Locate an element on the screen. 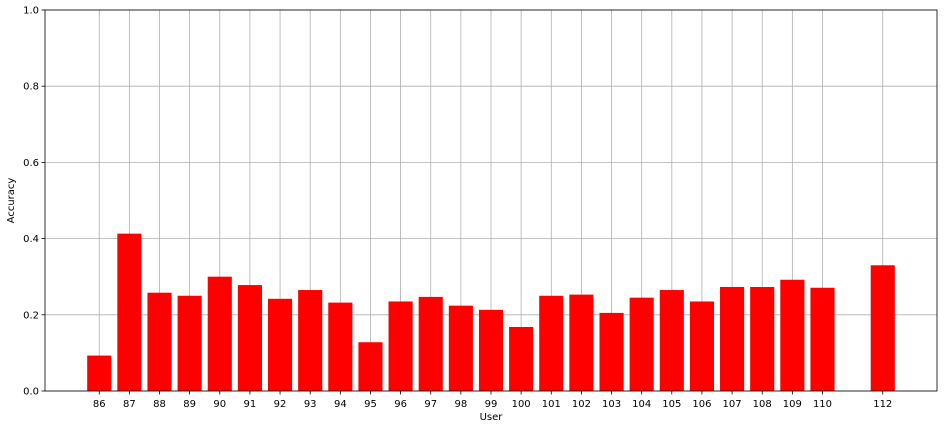 The image size is (947, 429). x-tick-label: 96 is located at coordinates (400, 404).